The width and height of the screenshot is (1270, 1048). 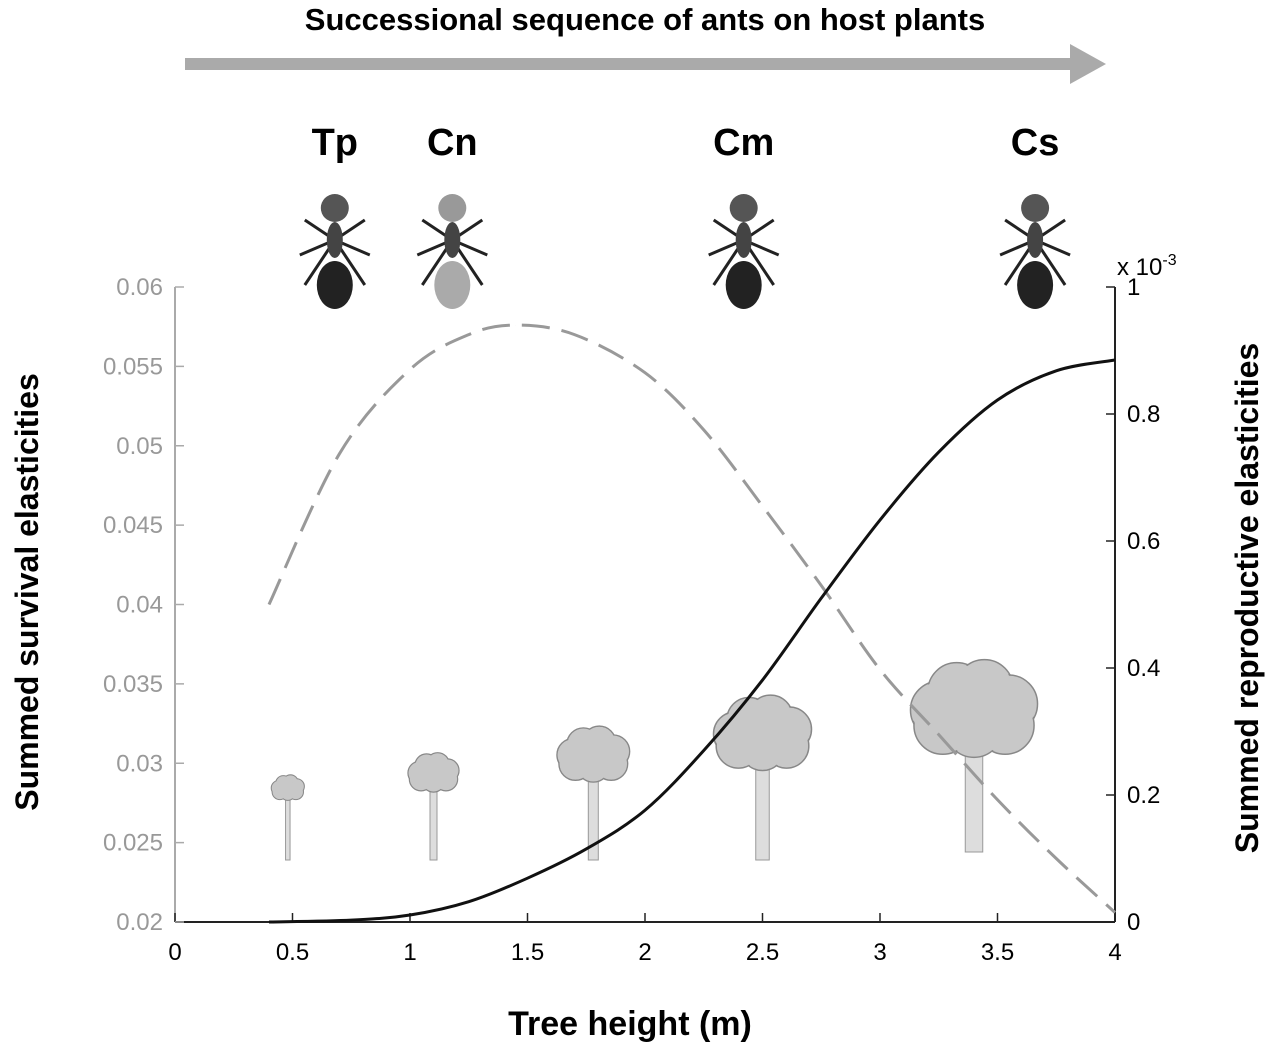 I want to click on left-tick-label: 0.02, so click(x=139, y=922).